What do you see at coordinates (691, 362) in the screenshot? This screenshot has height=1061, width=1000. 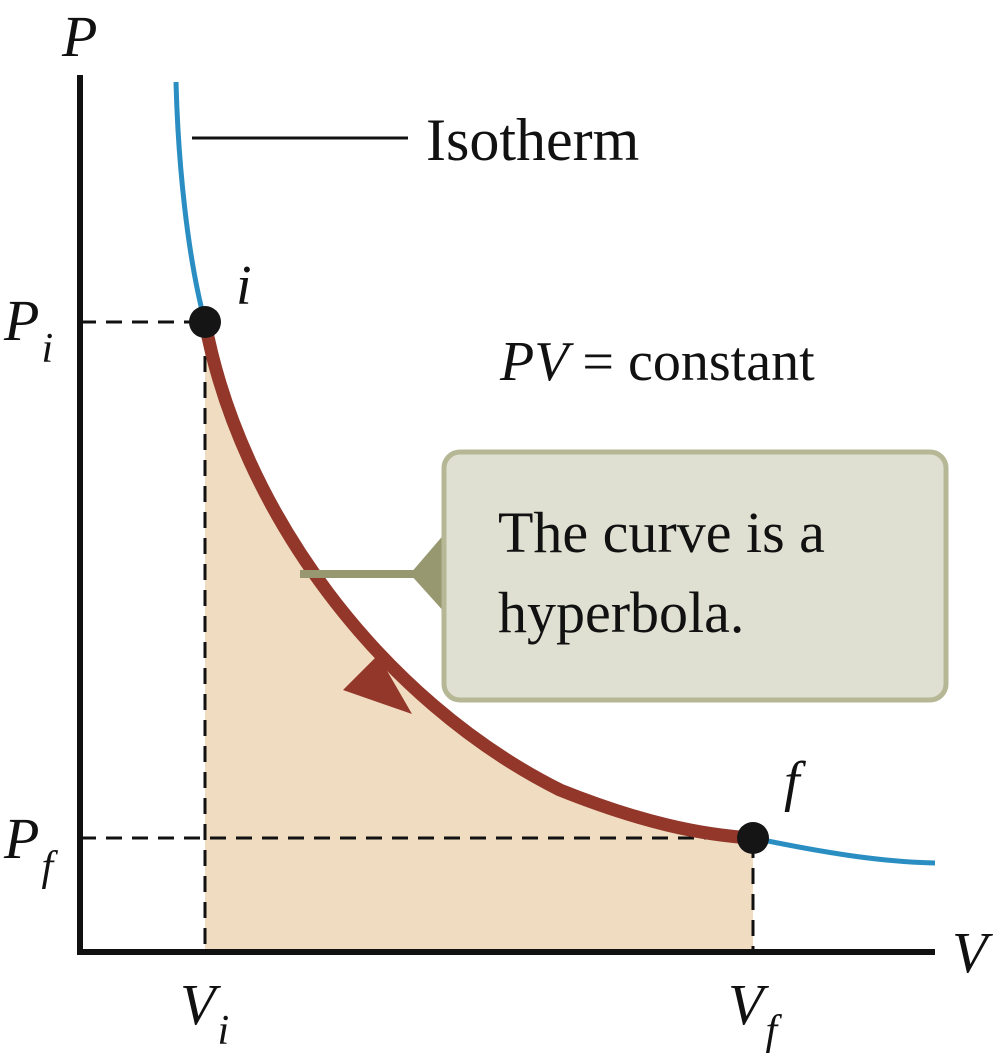 I see `pv-equation-rest: = constant` at bounding box center [691, 362].